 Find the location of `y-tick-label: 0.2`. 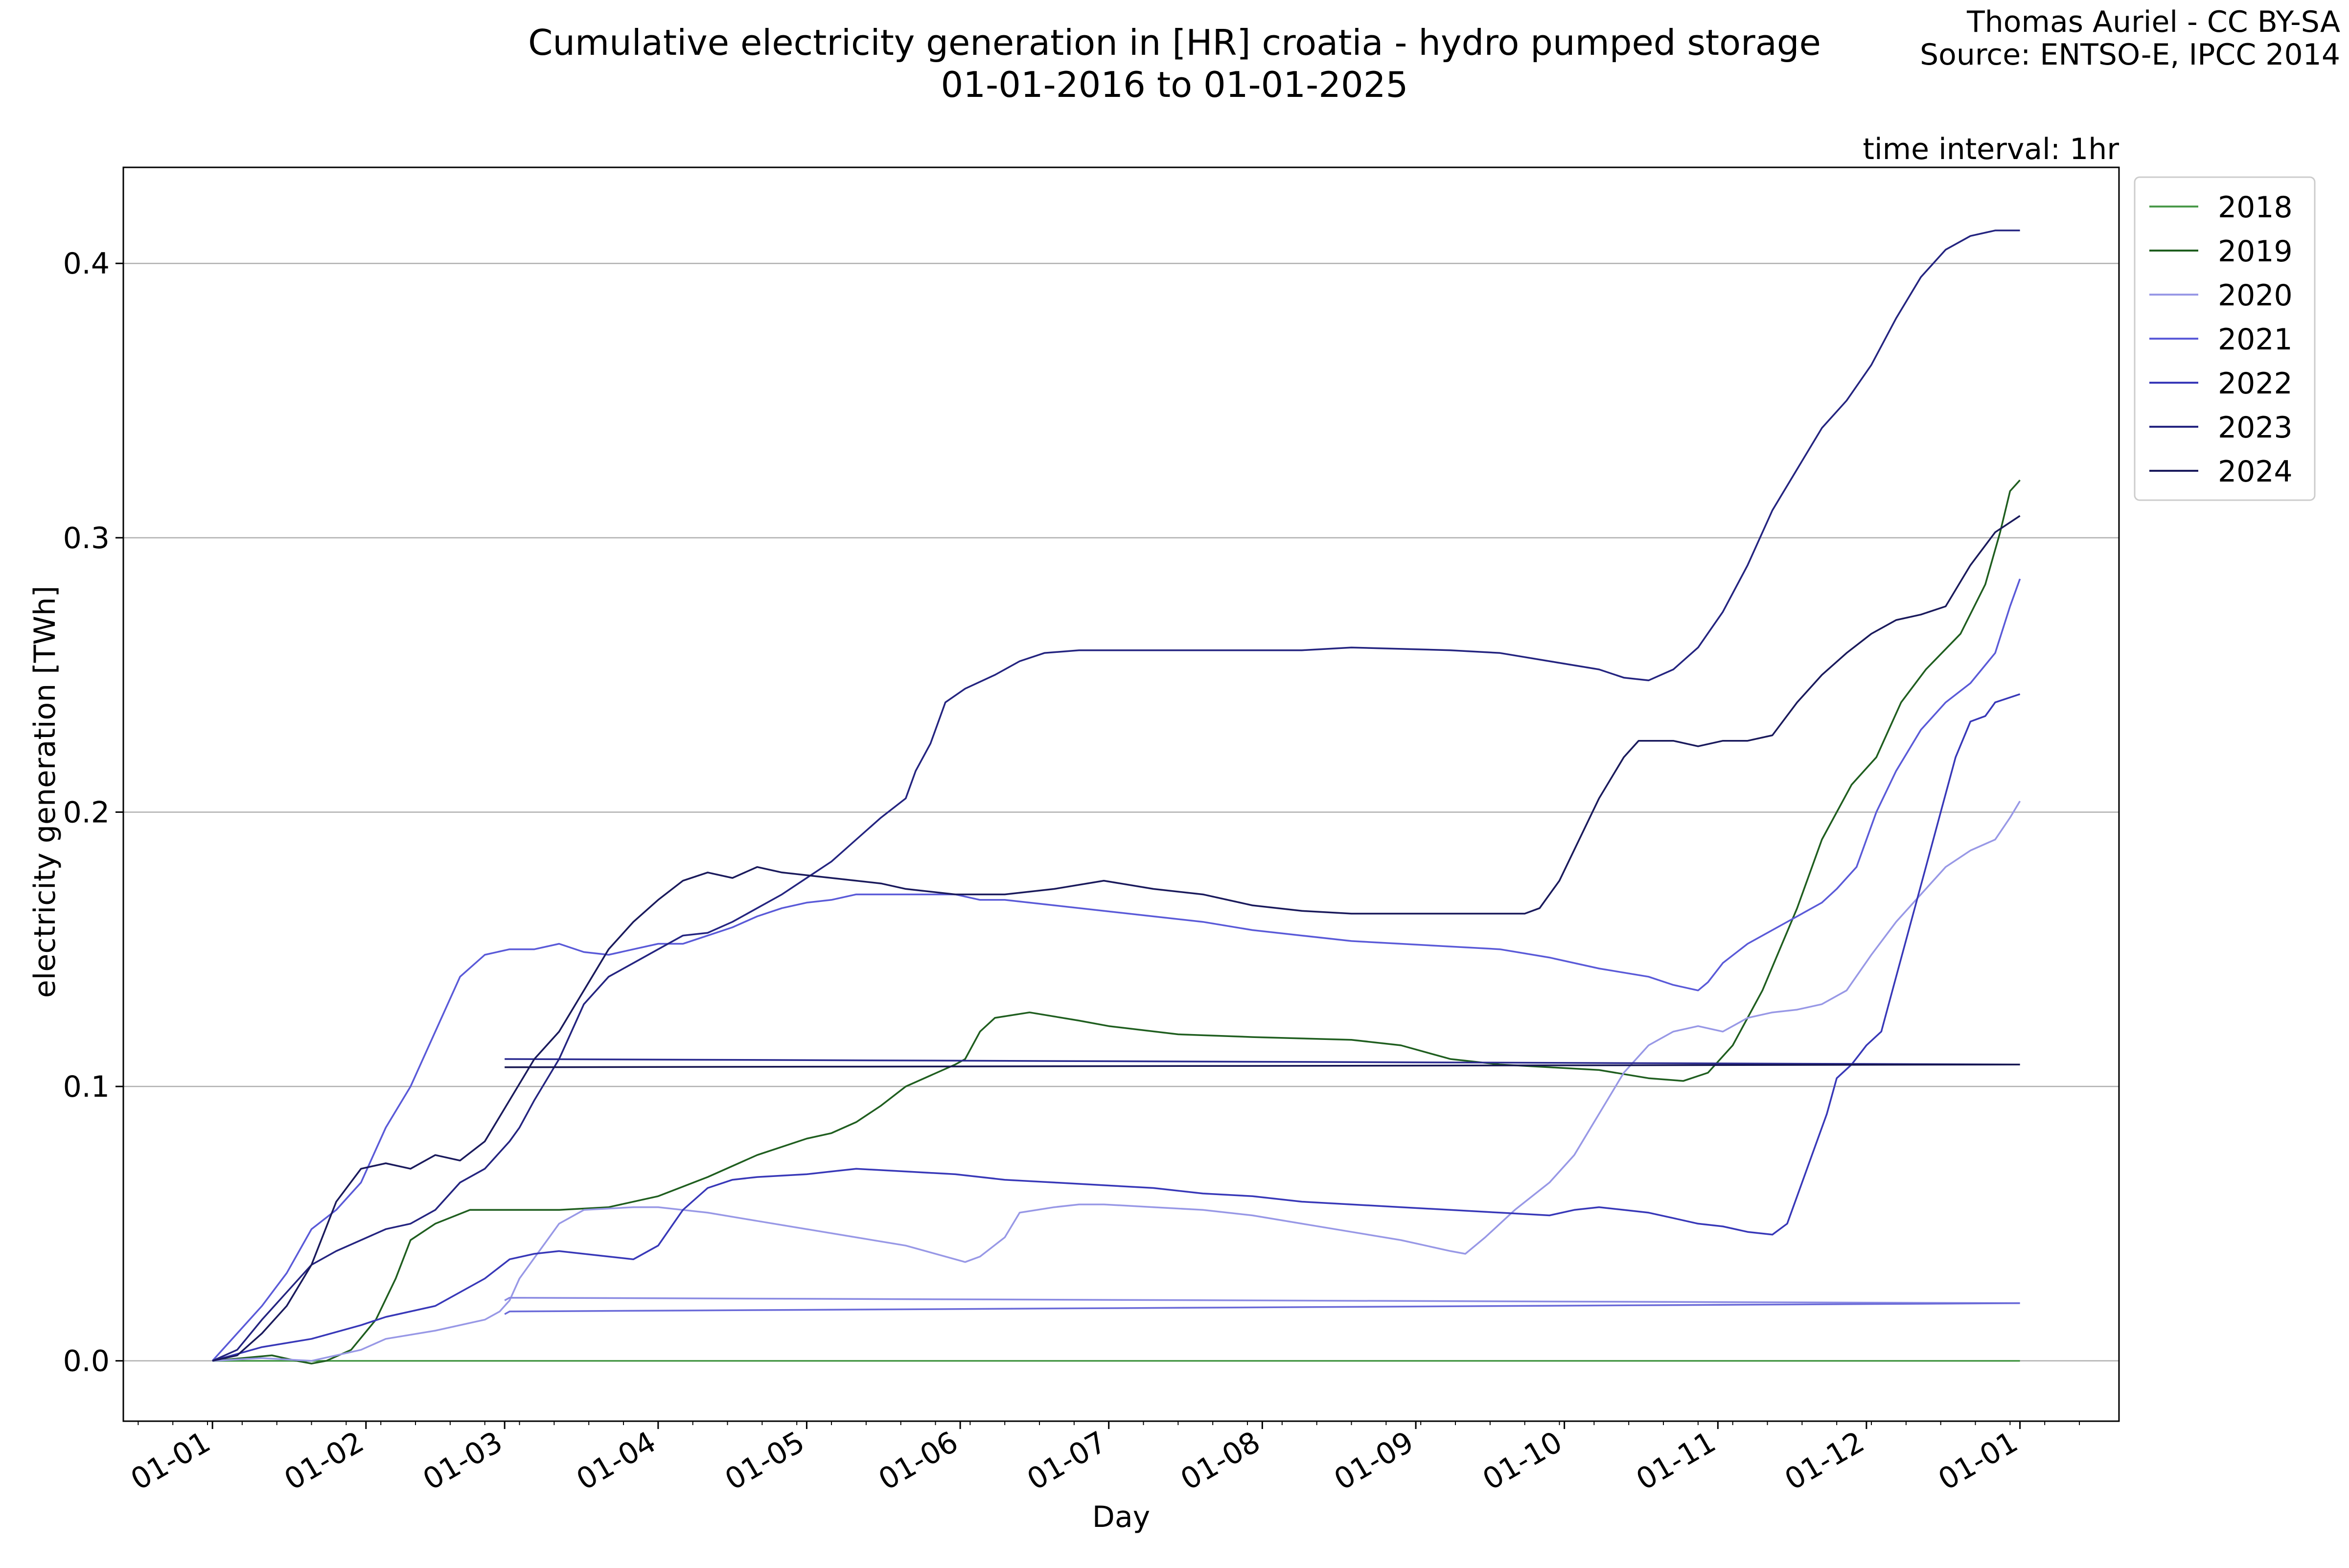

y-tick-label: 0.2 is located at coordinates (86, 812).